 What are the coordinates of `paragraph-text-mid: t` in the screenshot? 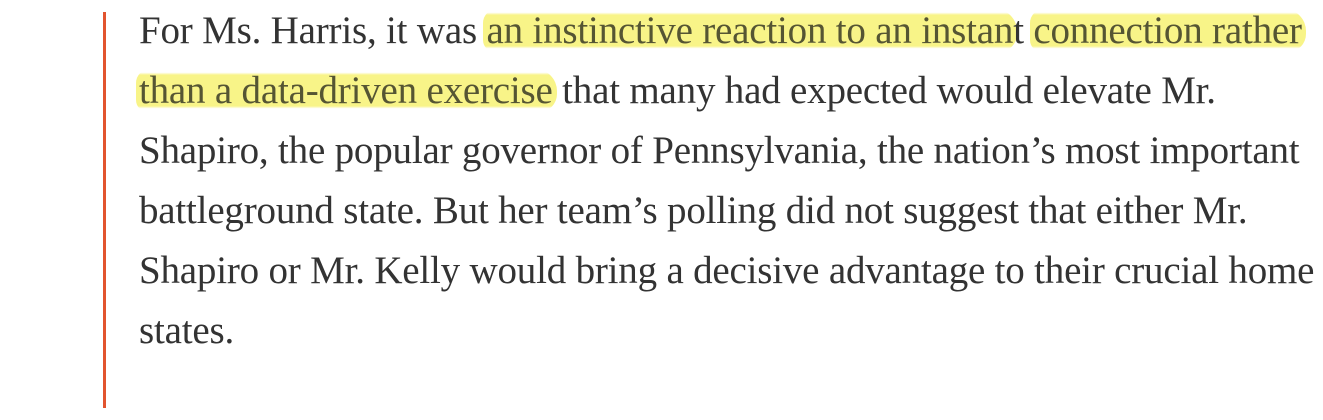 It's located at (1023, 30).